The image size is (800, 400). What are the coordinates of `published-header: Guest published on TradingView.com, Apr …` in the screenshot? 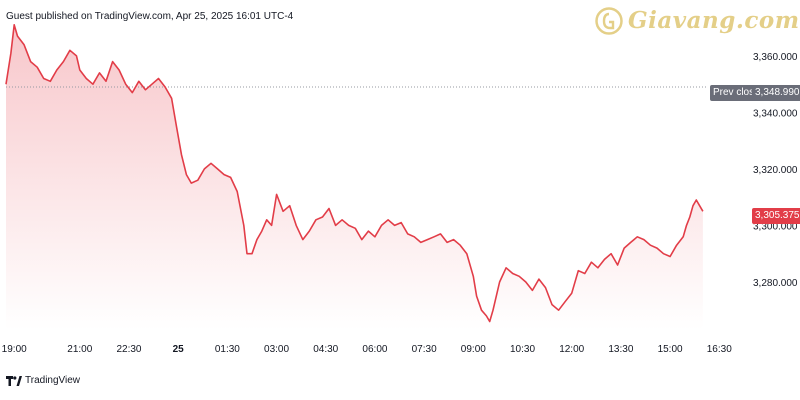 It's located at (150, 16).